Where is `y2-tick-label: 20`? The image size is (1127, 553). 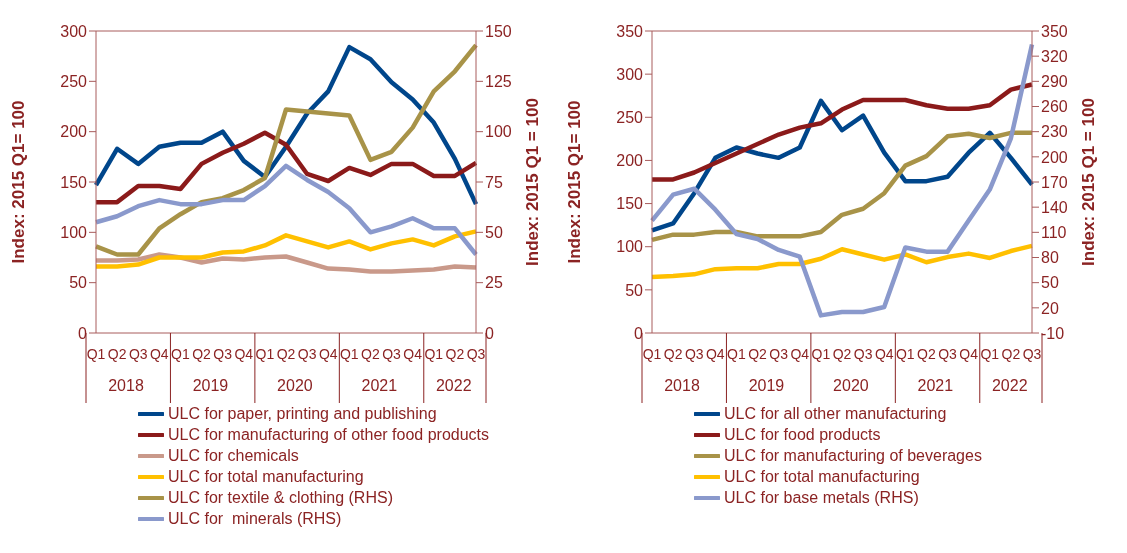 y2-tick-label: 20 is located at coordinates (1050, 308).